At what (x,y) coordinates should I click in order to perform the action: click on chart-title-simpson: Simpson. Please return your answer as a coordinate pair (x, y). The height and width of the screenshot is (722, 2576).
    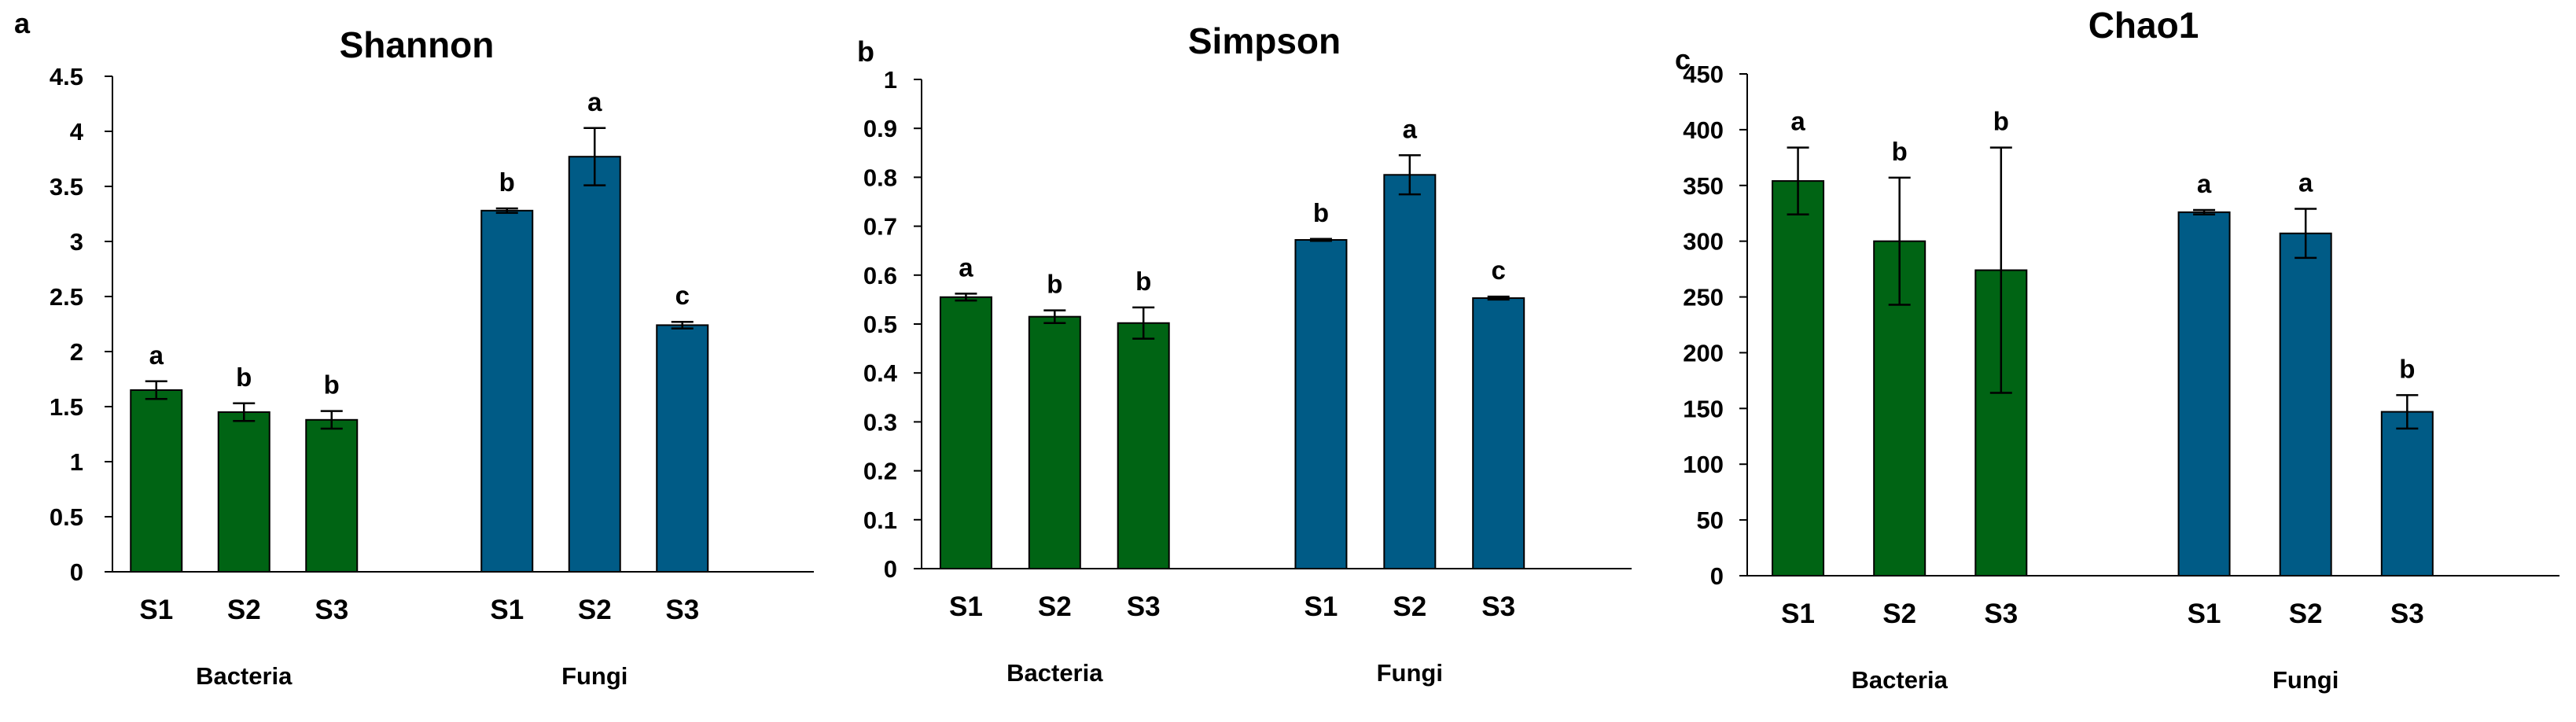
    Looking at the image, I should click on (1264, 41).